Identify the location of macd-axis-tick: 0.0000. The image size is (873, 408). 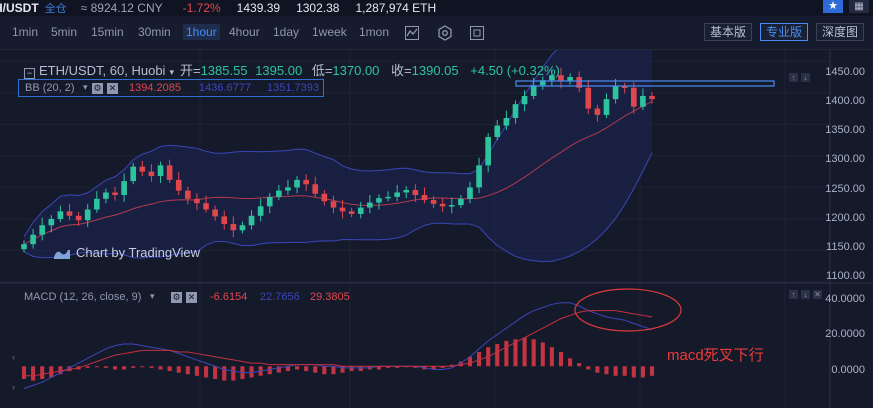
(848, 370).